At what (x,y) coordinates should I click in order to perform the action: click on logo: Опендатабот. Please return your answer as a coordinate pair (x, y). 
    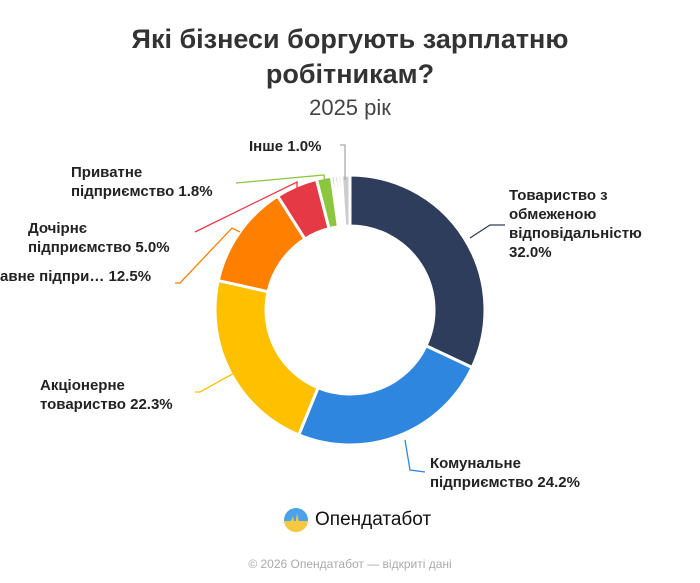
    Looking at the image, I should click on (357, 520).